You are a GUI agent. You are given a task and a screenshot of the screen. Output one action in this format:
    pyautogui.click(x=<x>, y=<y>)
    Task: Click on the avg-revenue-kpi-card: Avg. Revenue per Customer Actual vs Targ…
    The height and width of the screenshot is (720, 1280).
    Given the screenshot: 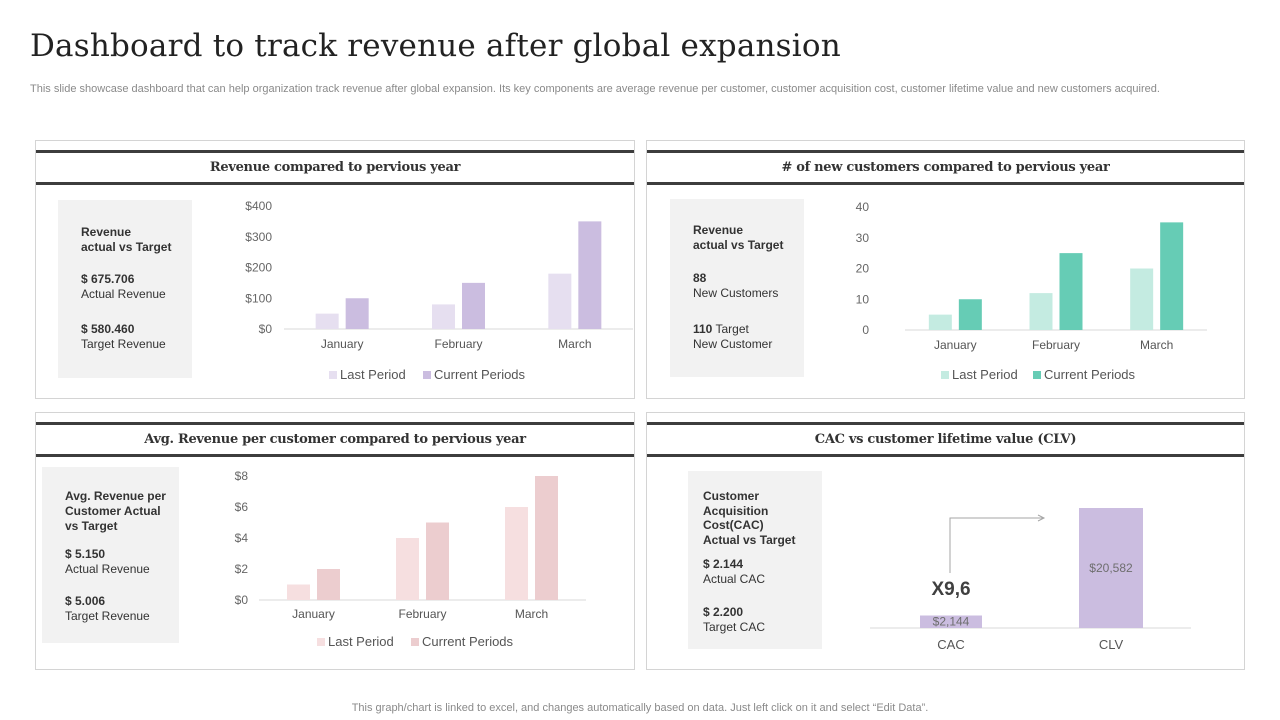 What is the action you would take?
    pyautogui.click(x=110, y=555)
    